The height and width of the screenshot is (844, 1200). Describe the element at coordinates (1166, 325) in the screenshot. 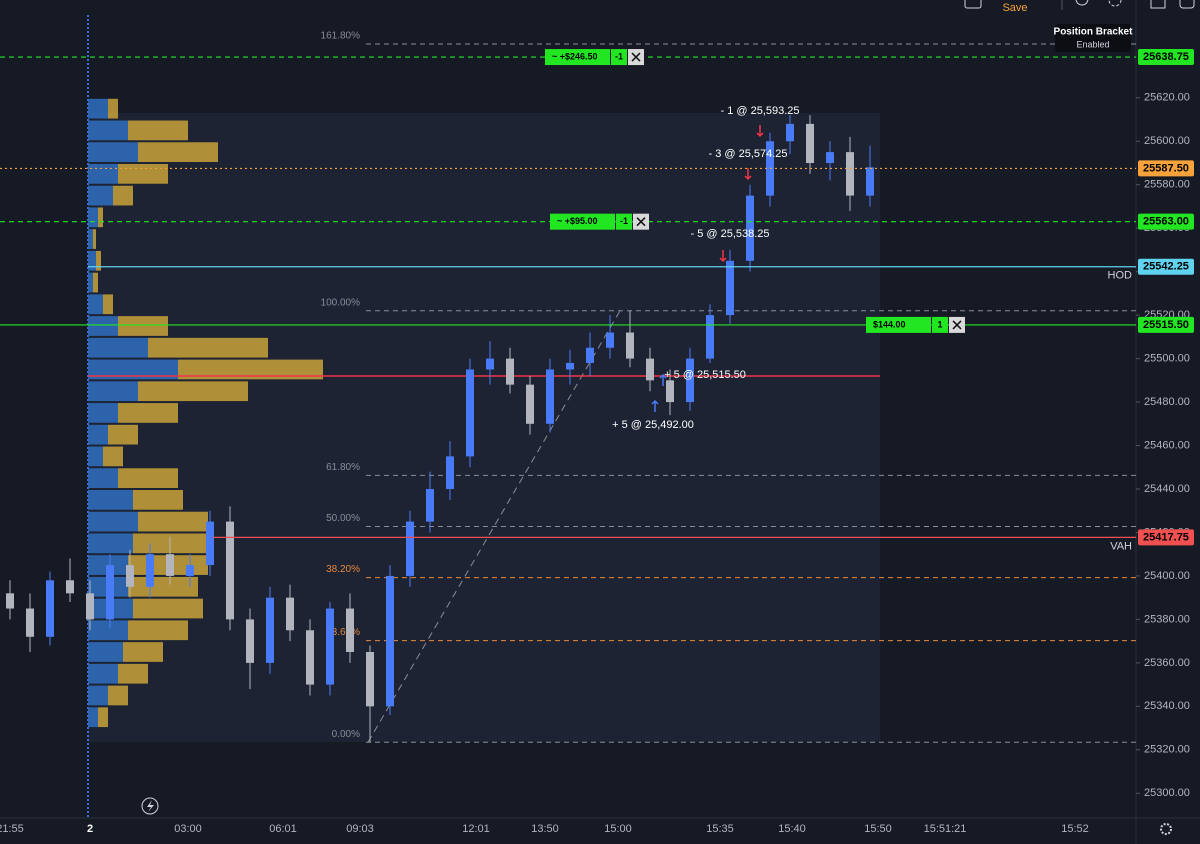

I see `price-tag-label: 25515.50` at that location.